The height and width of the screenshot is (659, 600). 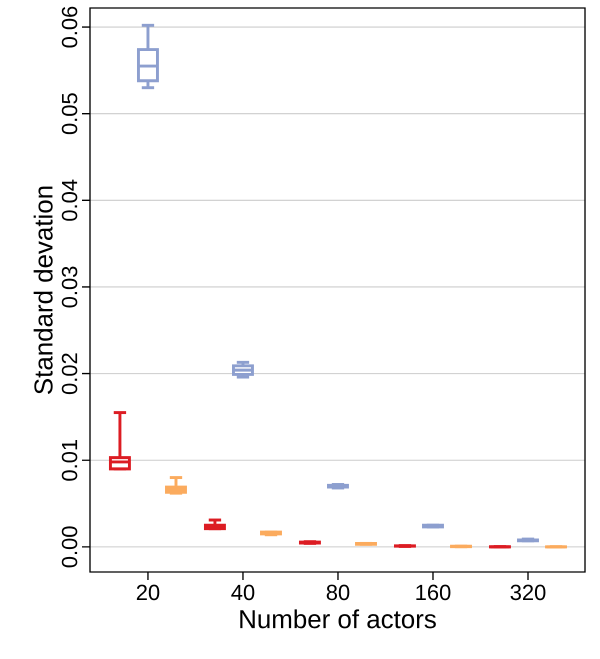 What do you see at coordinates (70, 287) in the screenshot?
I see `y-tick-label: 0.03` at bounding box center [70, 287].